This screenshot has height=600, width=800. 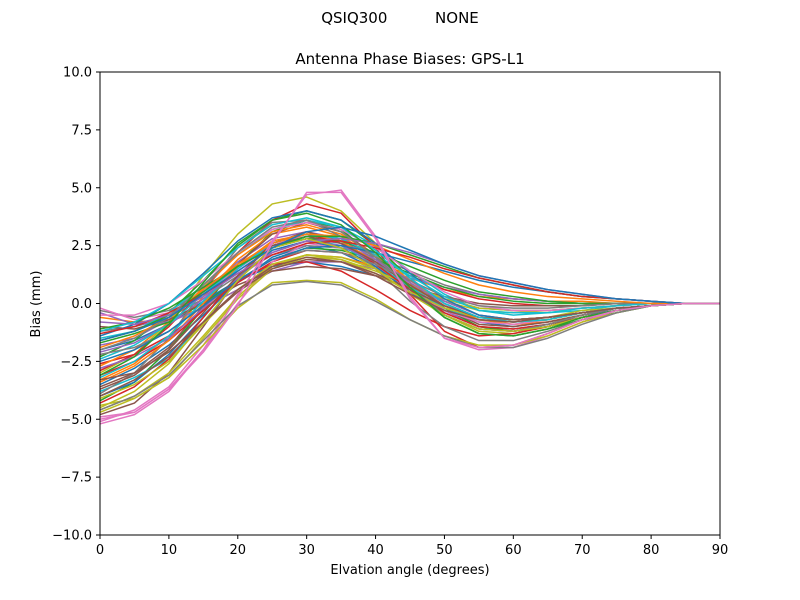 What do you see at coordinates (513, 550) in the screenshot?
I see `x-tick-label: 60` at bounding box center [513, 550].